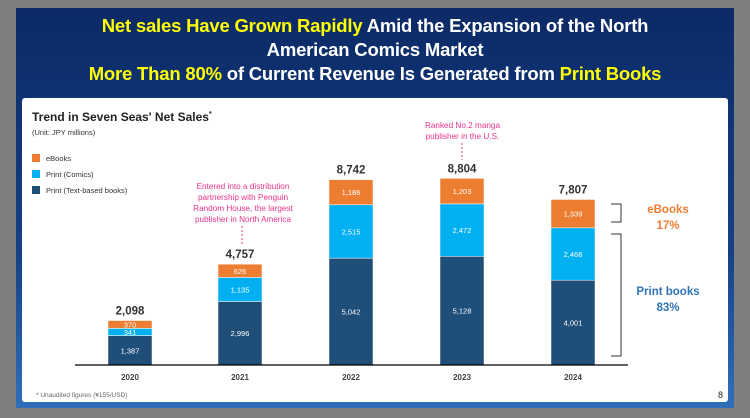 The image size is (750, 418). Describe the element at coordinates (616, 213) in the screenshot. I see `bracket-ebooks` at that location.